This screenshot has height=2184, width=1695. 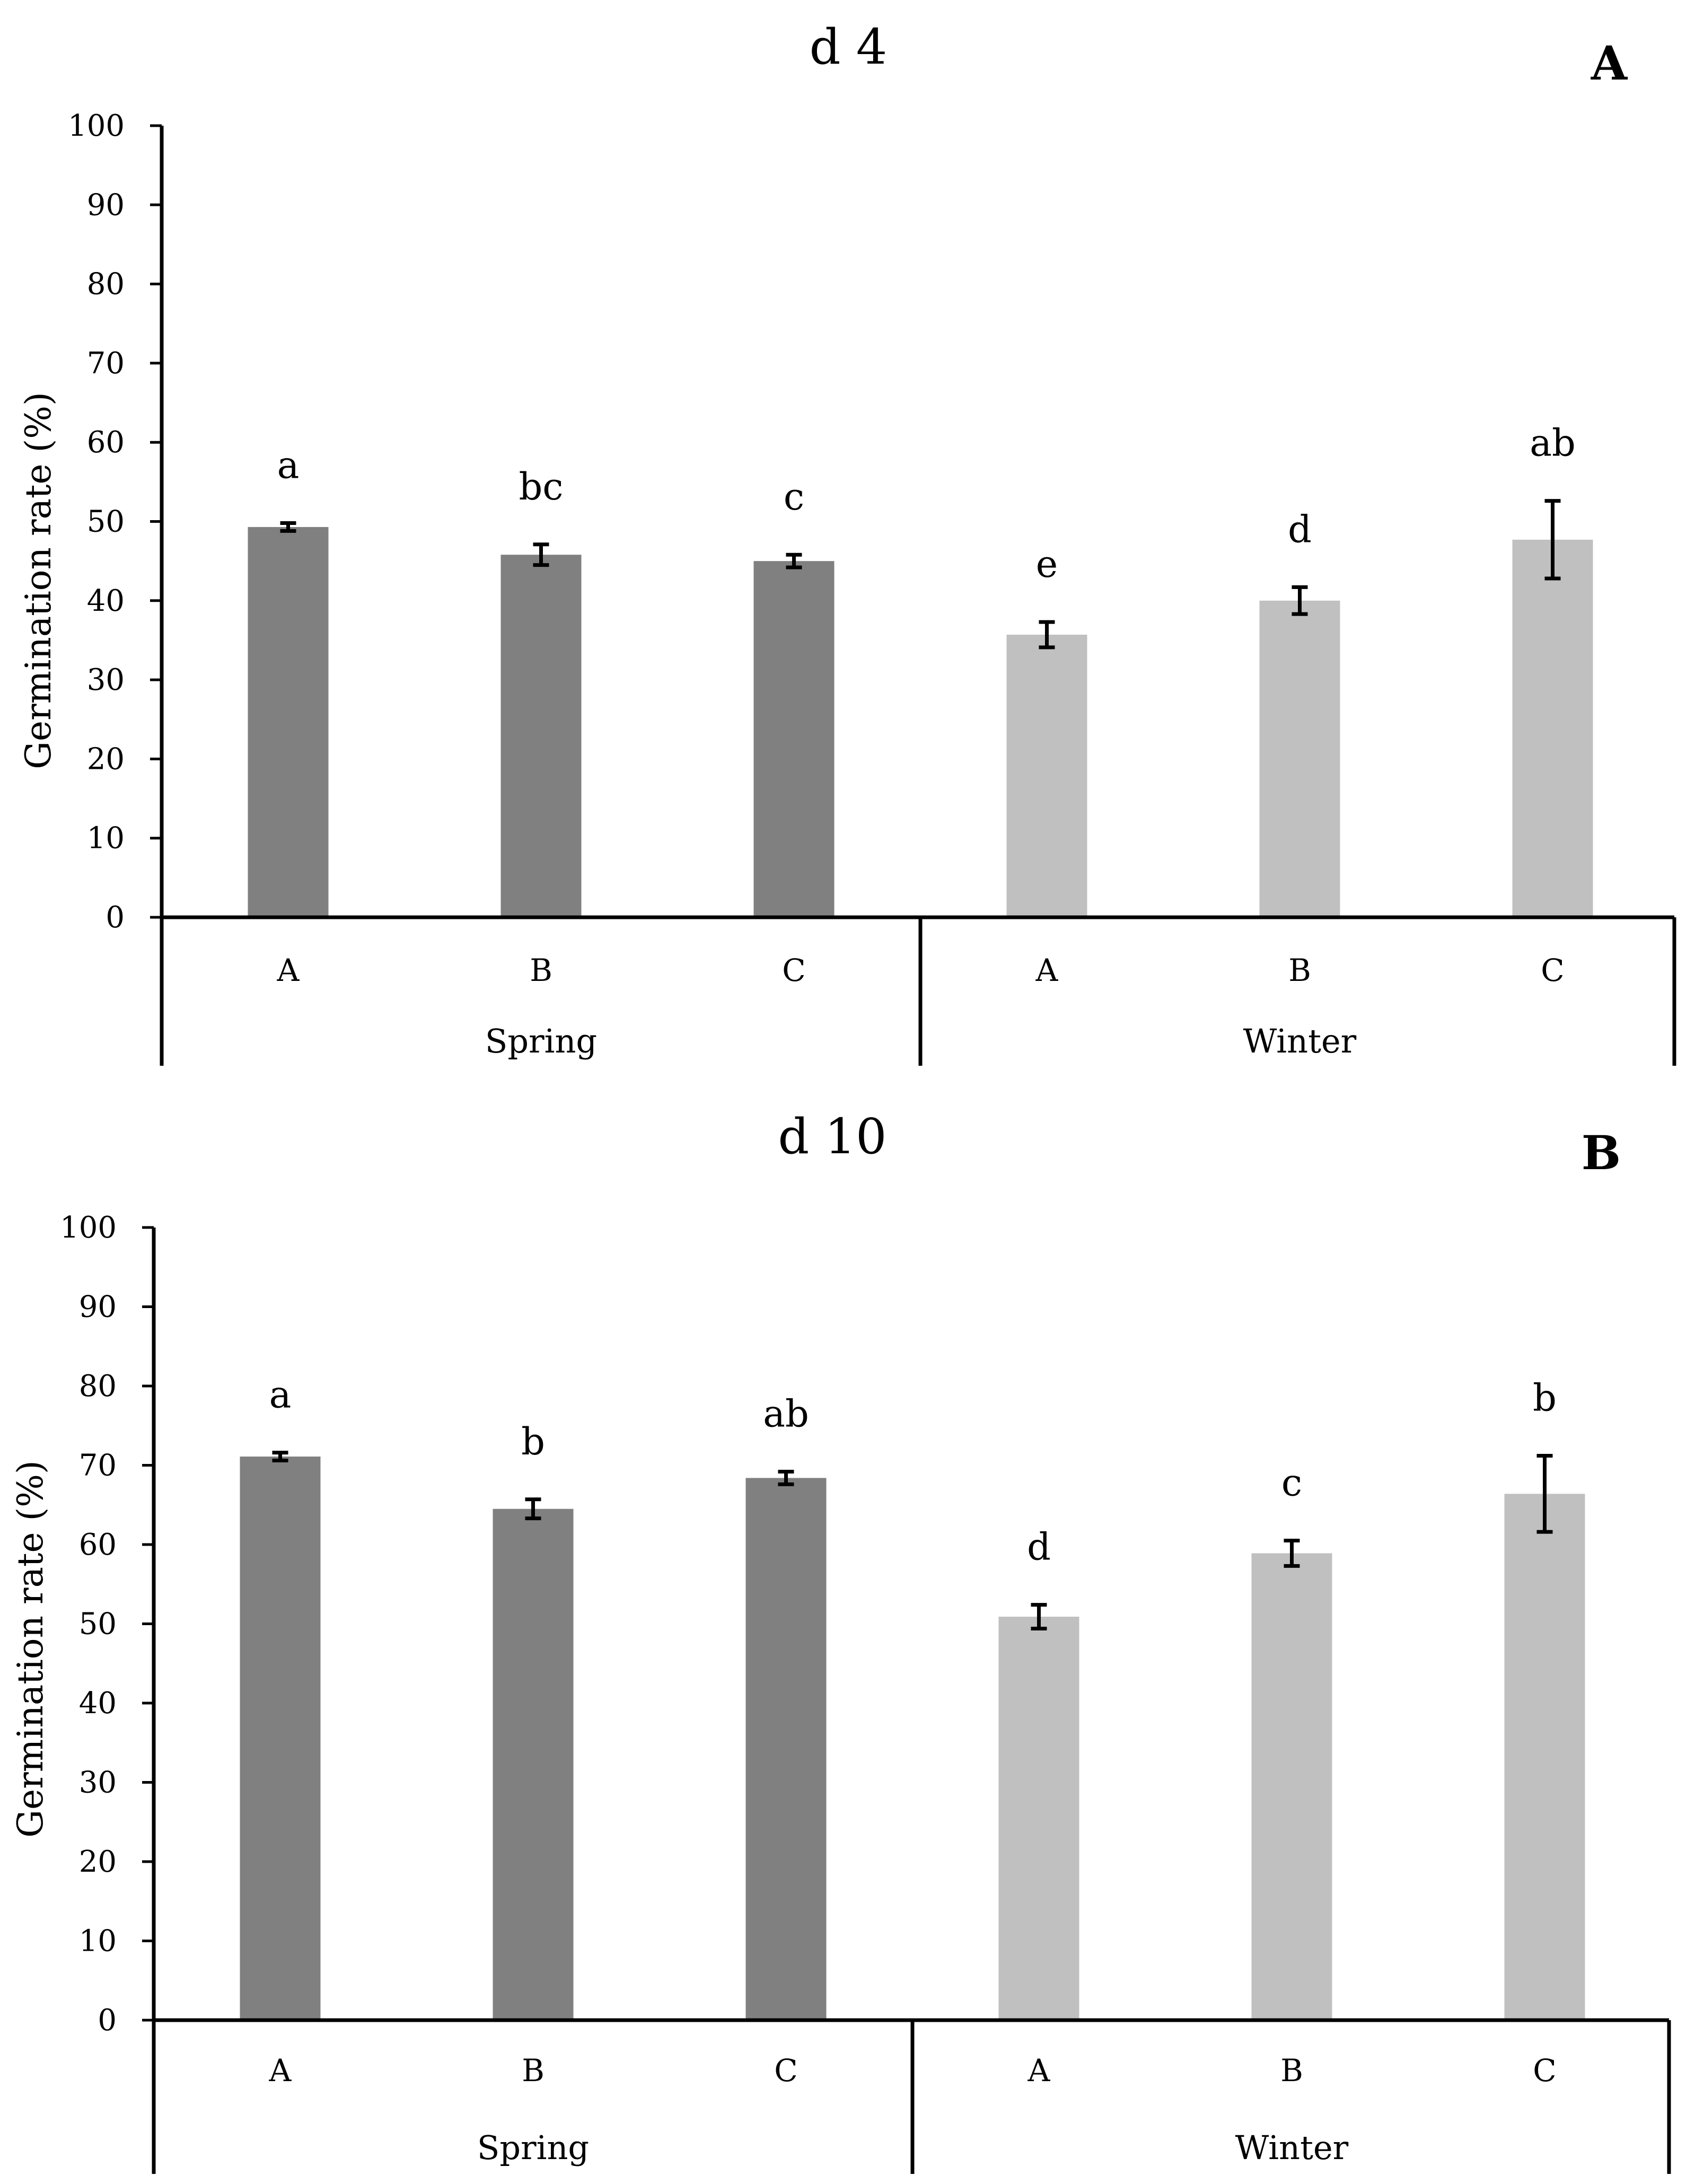 I want to click on significance-label: e, so click(x=1047, y=564).